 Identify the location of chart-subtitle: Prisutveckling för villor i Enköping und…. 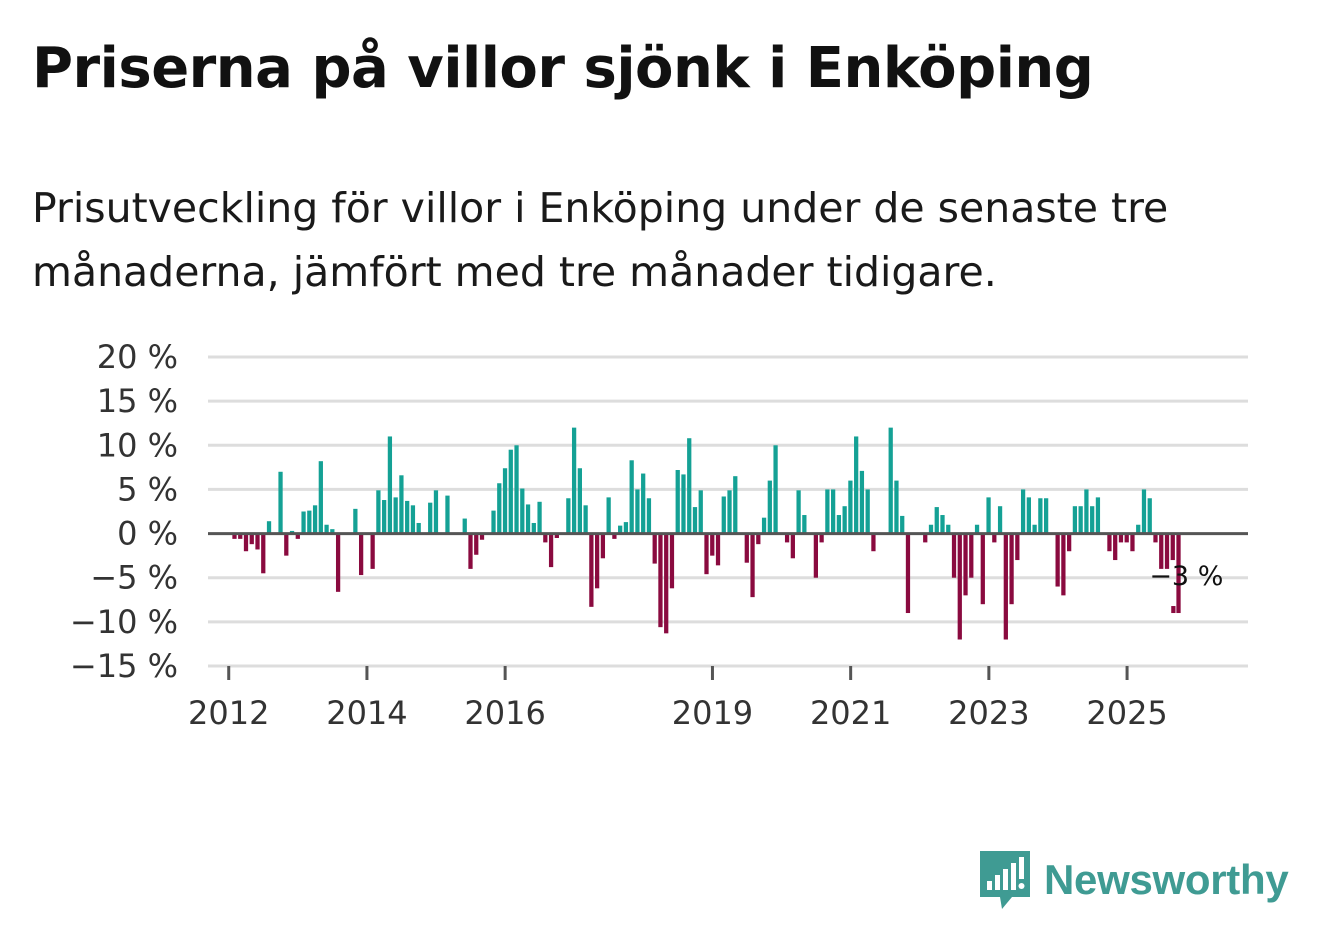
(600, 240).